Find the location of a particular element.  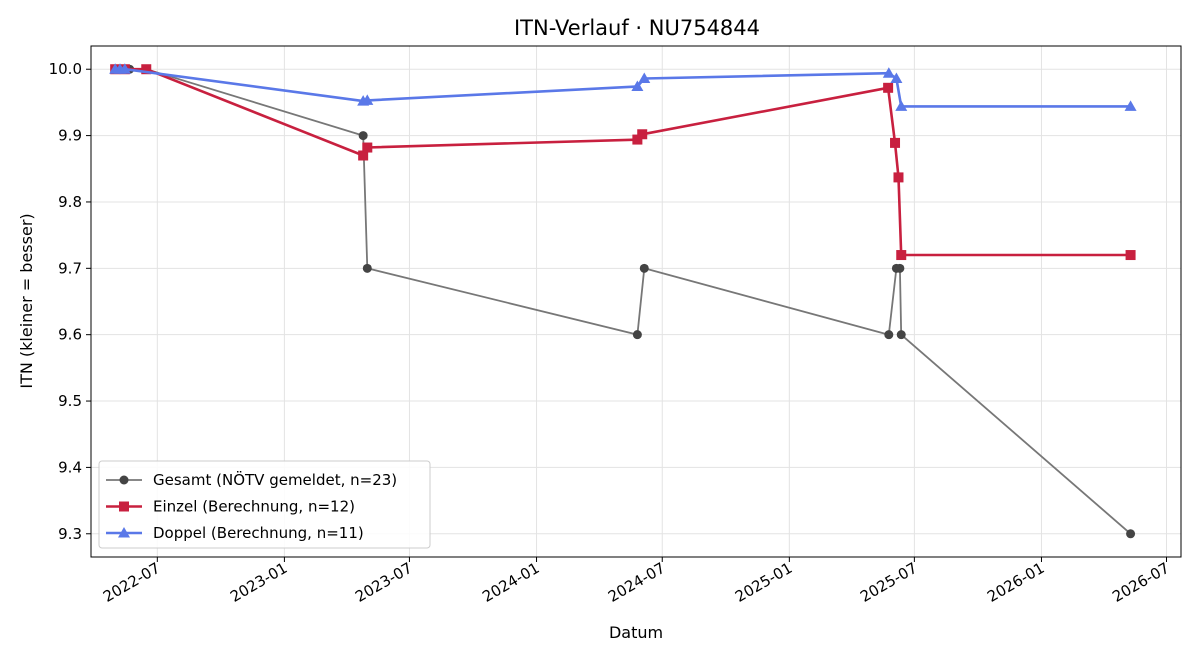

y-tick-label: 9.9 is located at coordinates (70, 136).